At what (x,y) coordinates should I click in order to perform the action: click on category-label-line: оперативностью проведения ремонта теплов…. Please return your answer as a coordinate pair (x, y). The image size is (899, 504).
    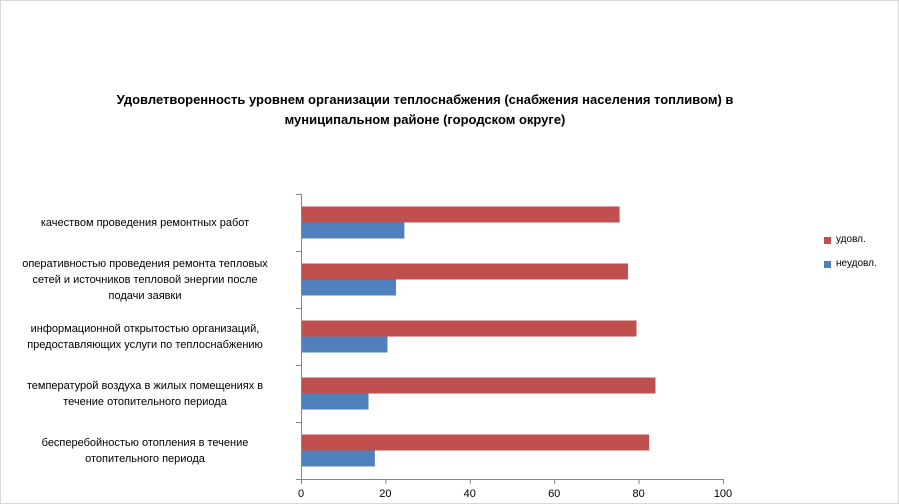
    Looking at the image, I should click on (145, 263).